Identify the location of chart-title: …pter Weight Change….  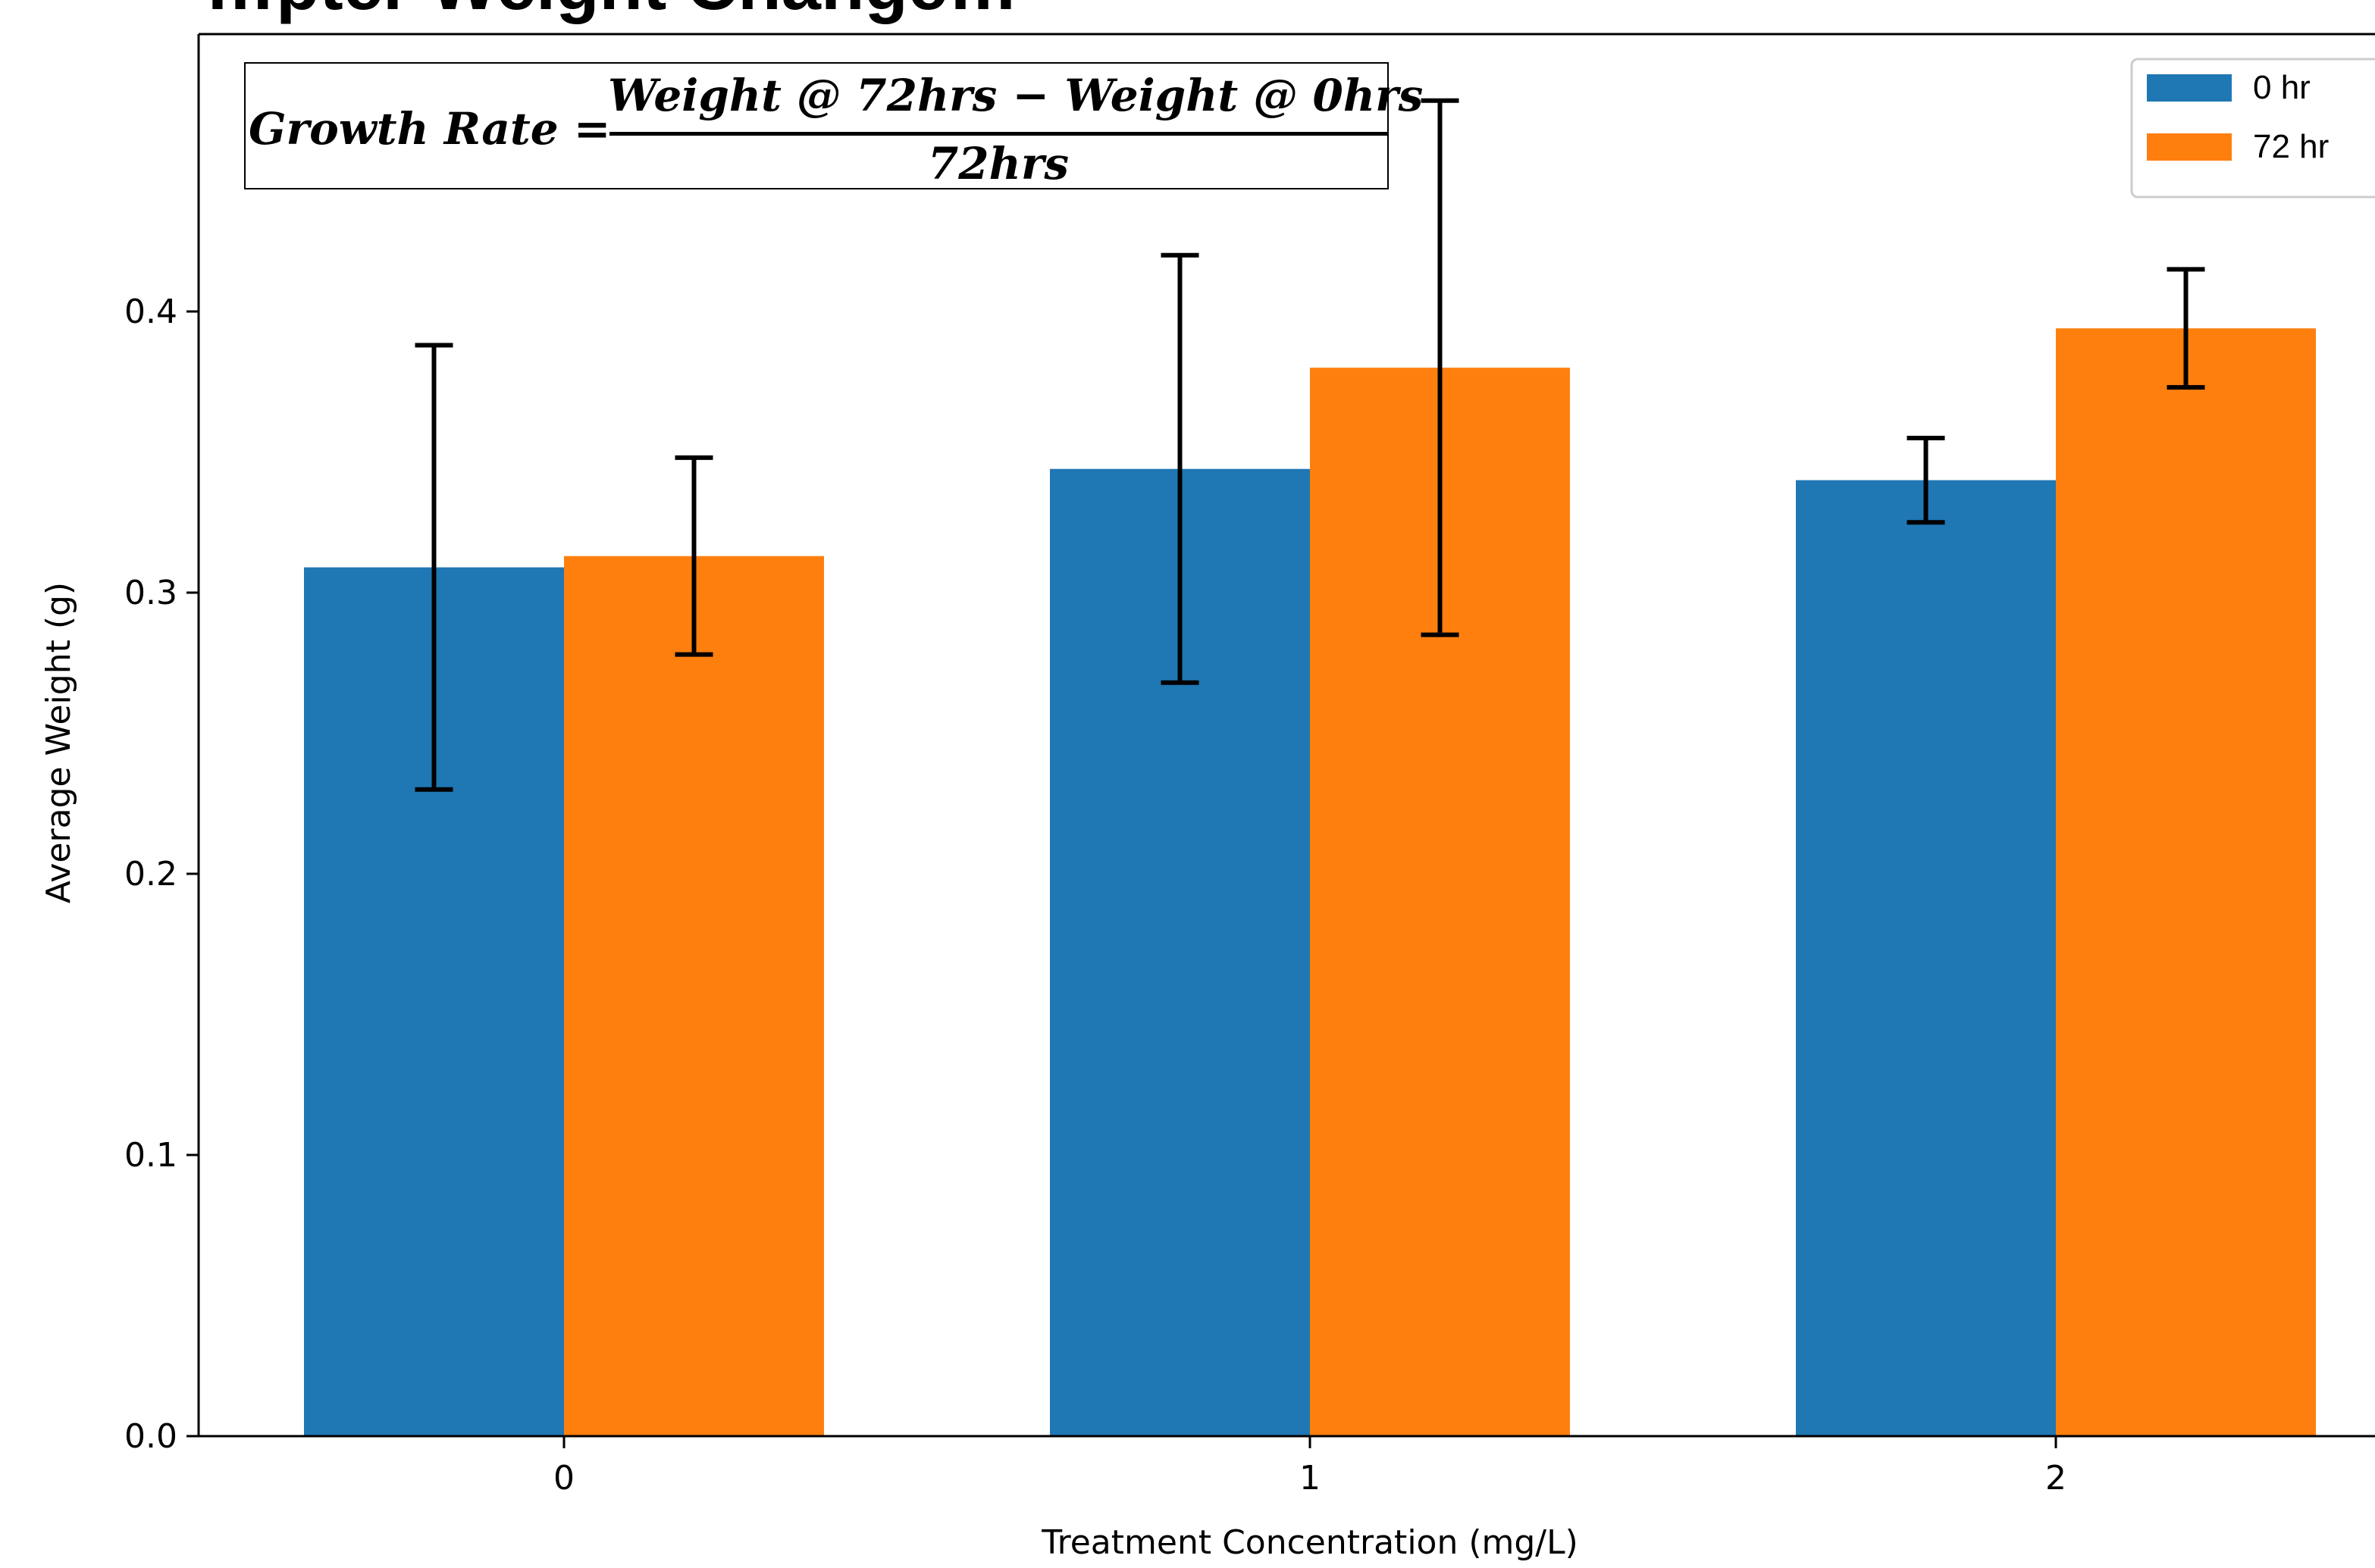
(1187, 17).